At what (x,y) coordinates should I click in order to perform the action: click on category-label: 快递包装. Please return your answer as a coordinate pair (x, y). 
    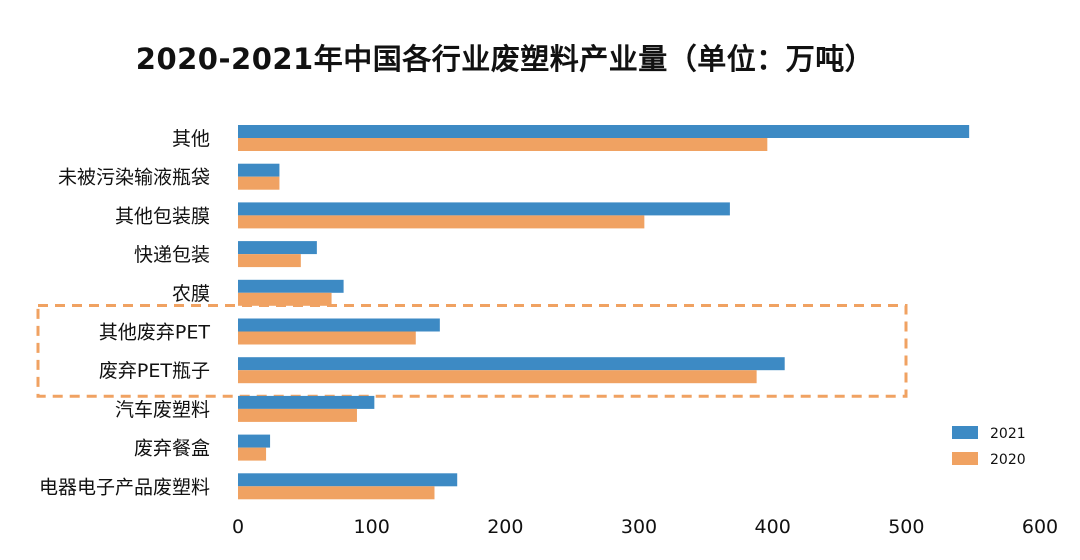
    Looking at the image, I should click on (172, 255).